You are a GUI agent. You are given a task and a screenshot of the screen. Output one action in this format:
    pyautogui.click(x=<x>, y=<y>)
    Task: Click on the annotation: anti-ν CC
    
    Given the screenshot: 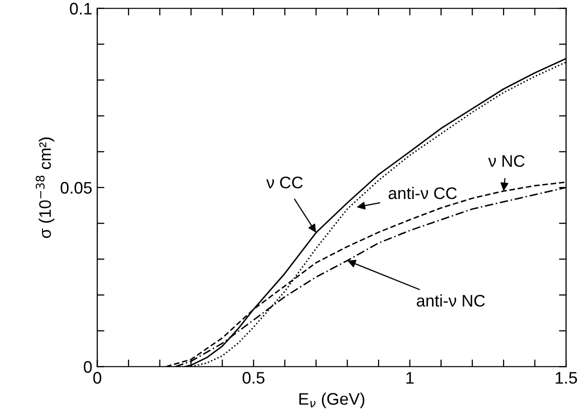 What is the action you would take?
    pyautogui.click(x=422, y=193)
    